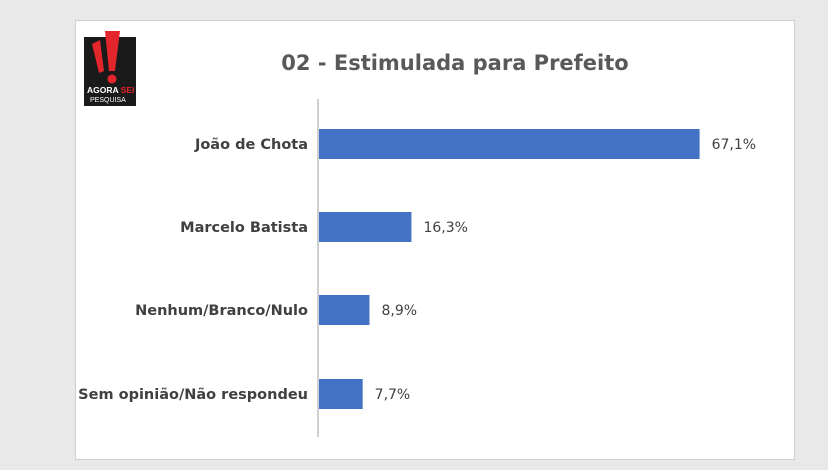 This screenshot has height=470, width=828. Describe the element at coordinates (110, 68) in the screenshot. I see `agora-sei-logo: AGORA SEI PESQUISA` at that location.